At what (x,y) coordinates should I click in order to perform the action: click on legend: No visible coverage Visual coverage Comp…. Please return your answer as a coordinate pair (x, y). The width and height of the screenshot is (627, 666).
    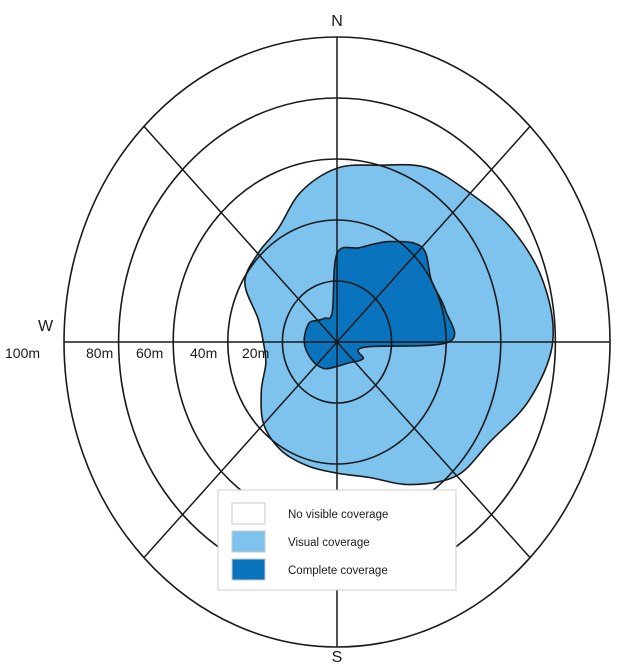
    Looking at the image, I should click on (337, 540).